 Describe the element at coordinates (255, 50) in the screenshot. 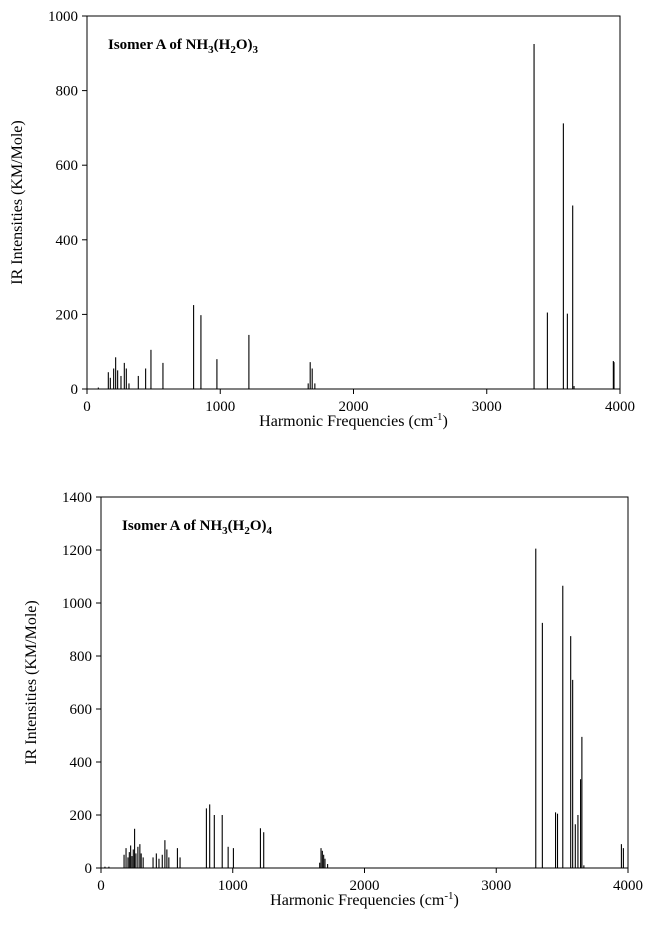

I see `title-subscript: 3` at that location.